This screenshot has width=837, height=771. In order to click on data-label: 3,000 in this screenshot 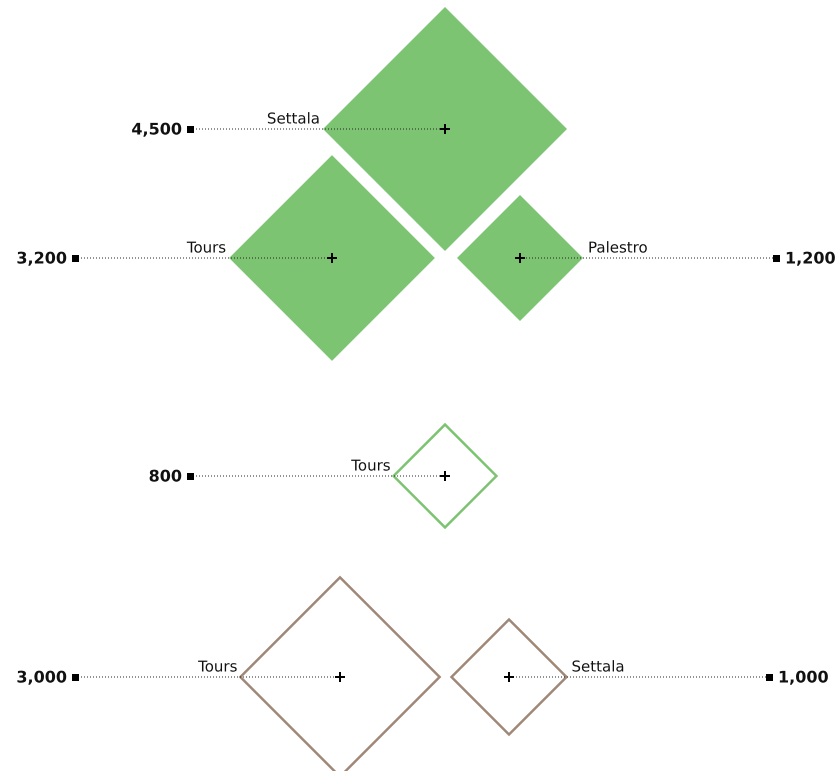, I will do `click(41, 677)`.